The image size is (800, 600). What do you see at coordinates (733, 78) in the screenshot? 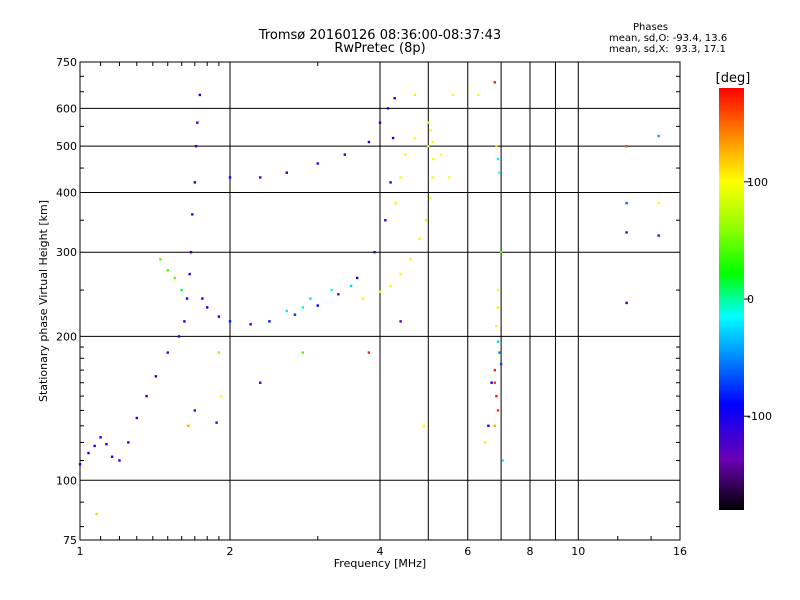
I see `colorbar-label: [deg]` at bounding box center [733, 78].